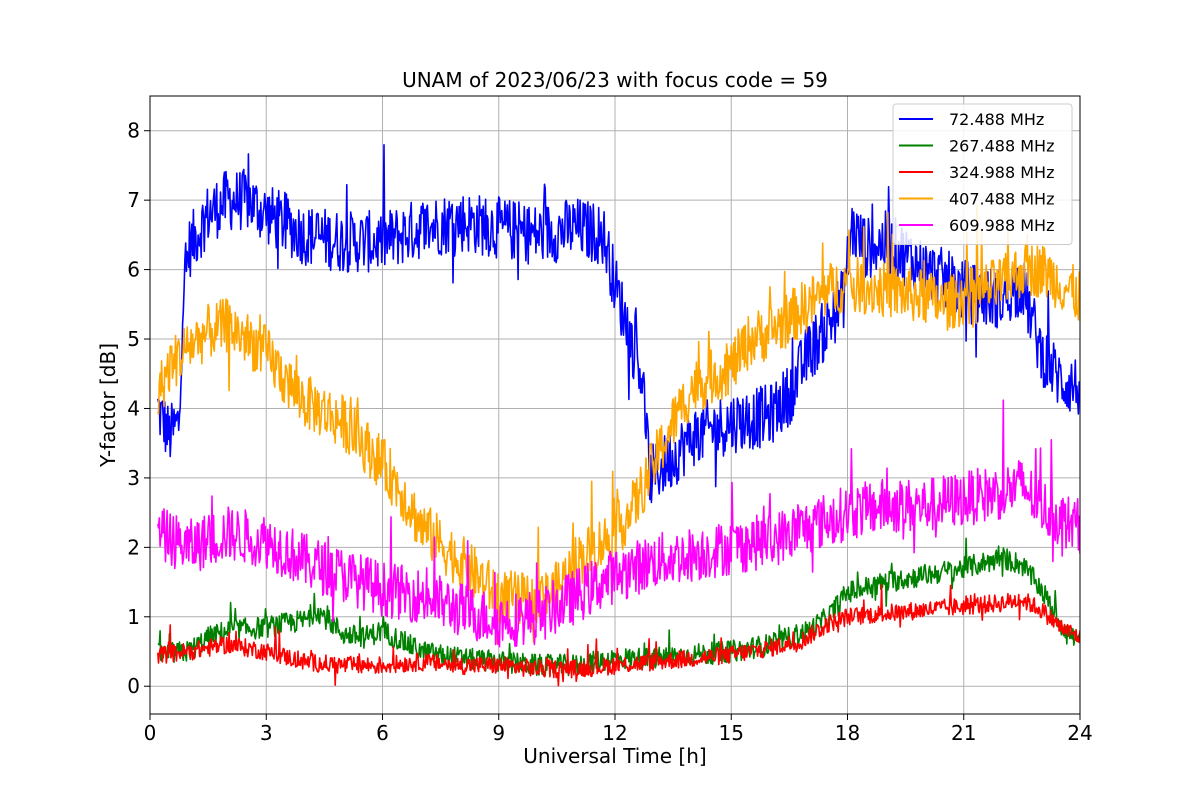  I want to click on y-tick-label: 4, so click(133, 408).